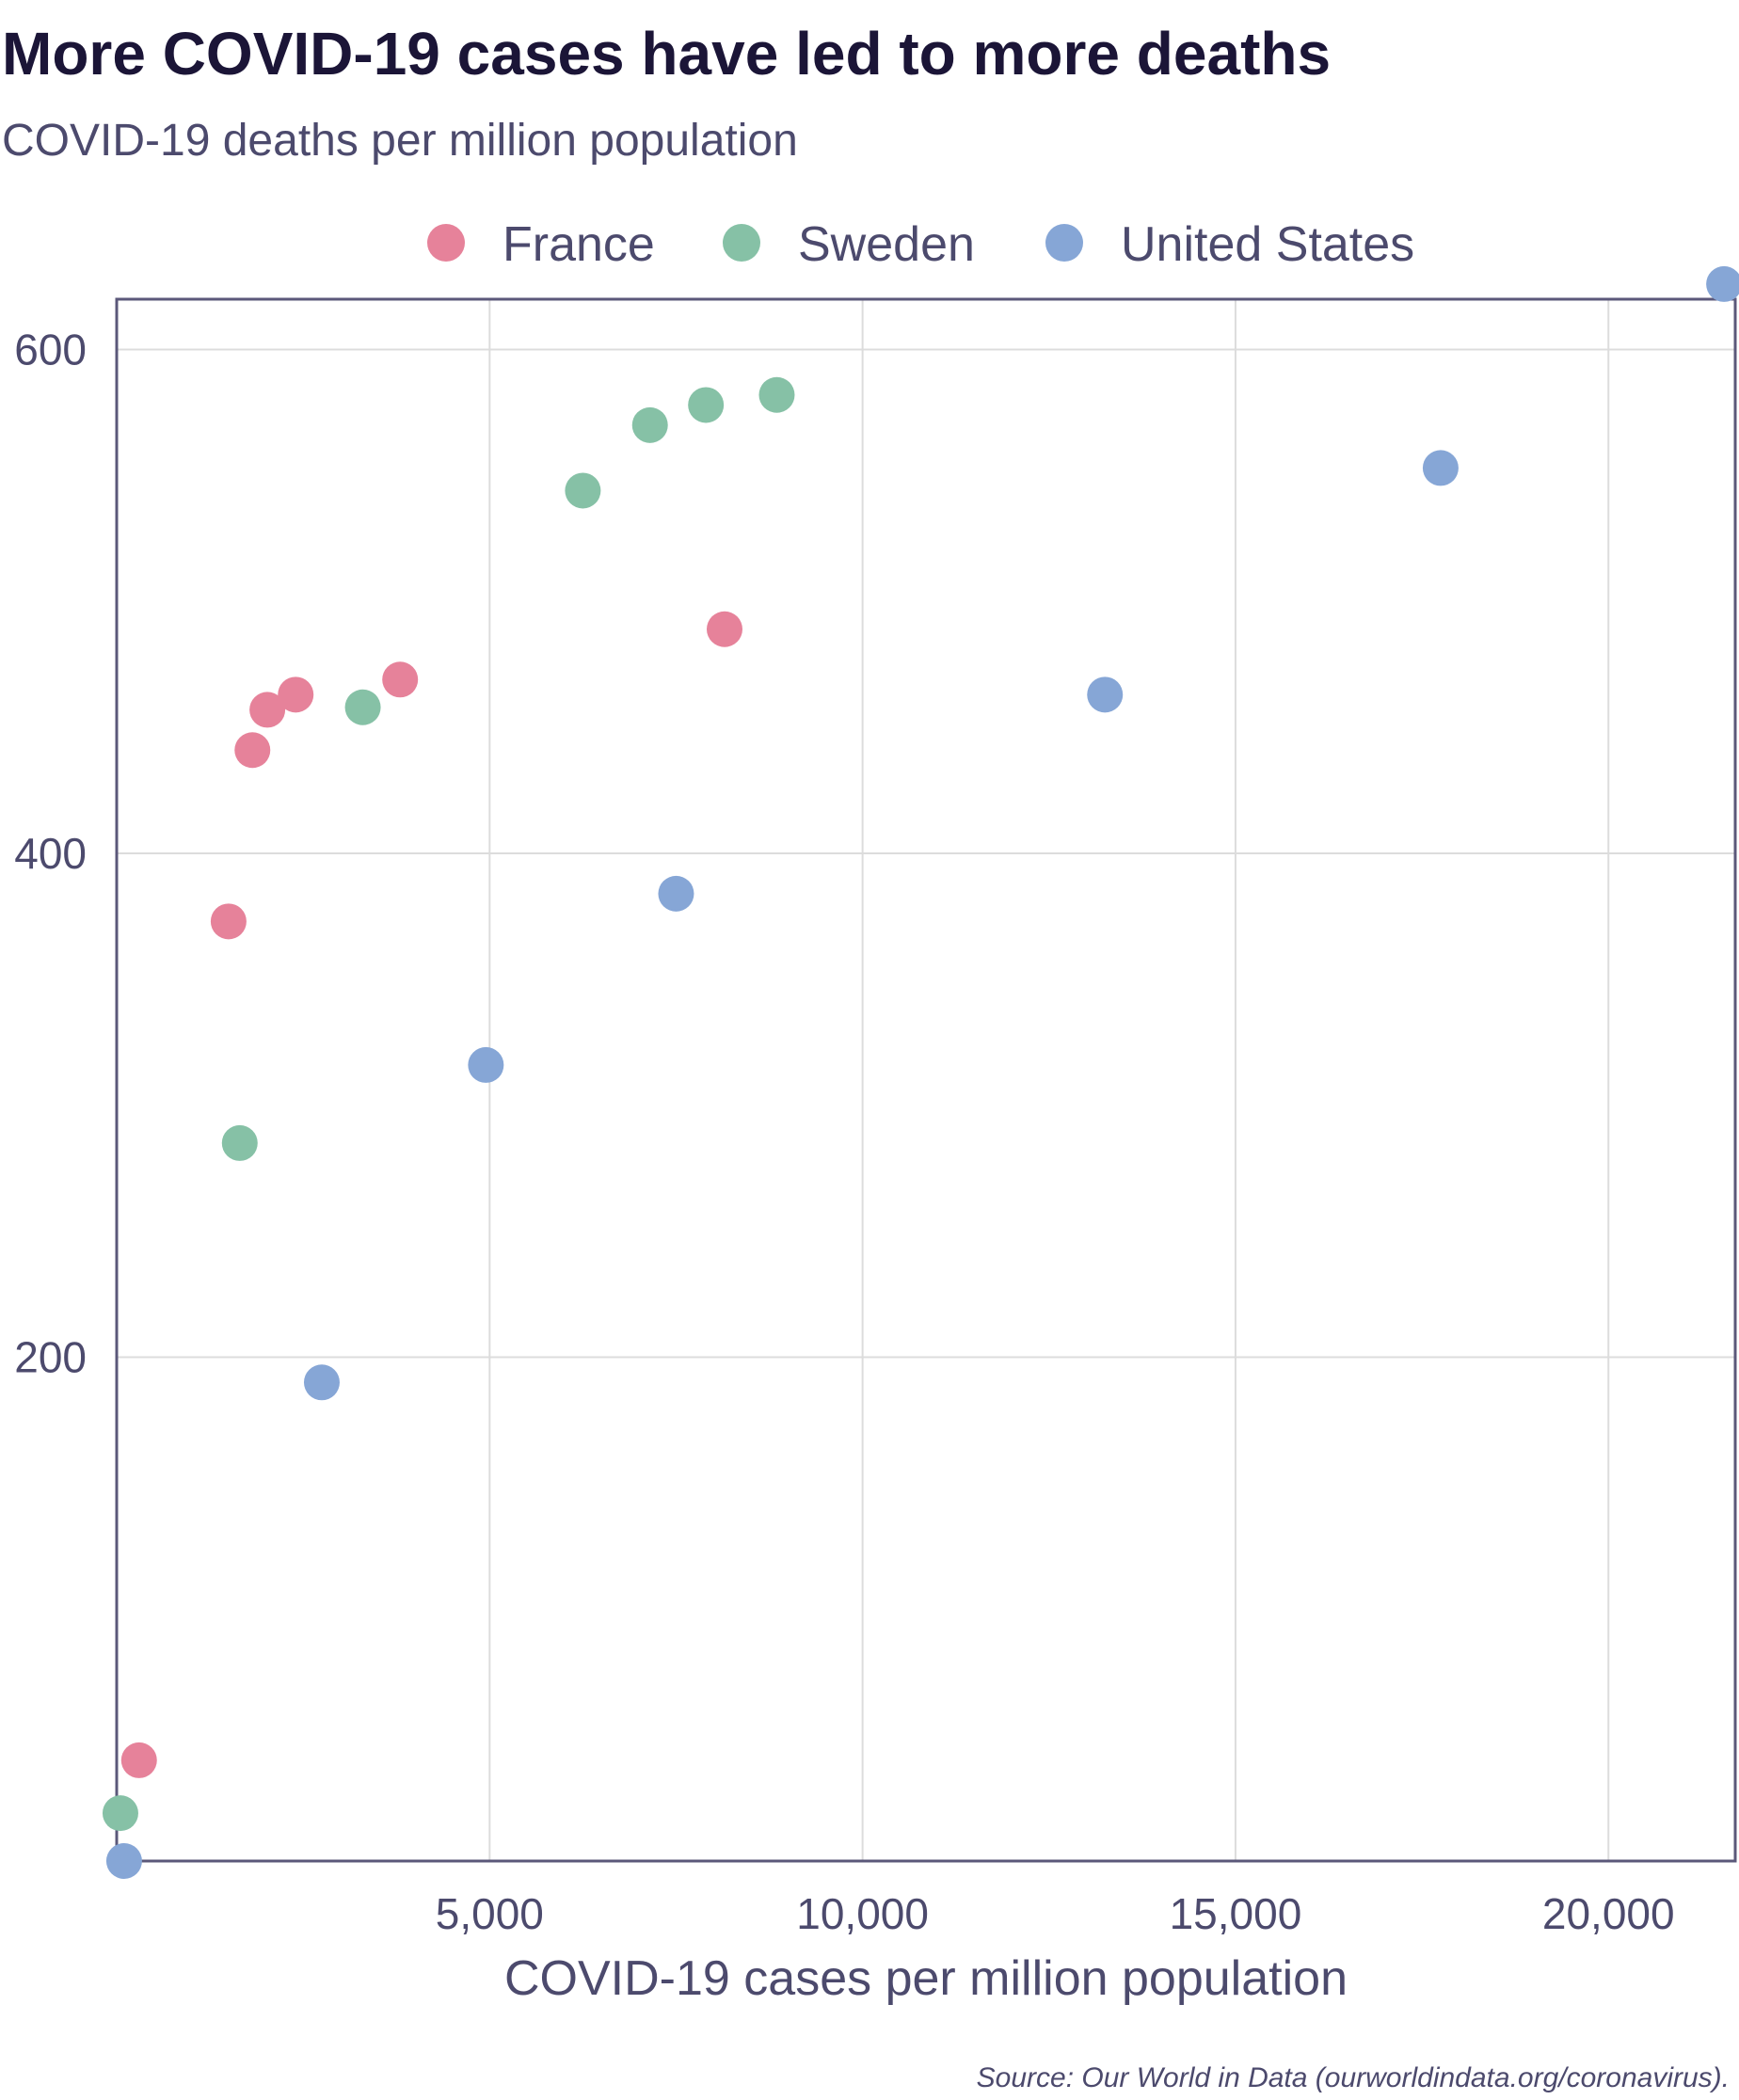  I want to click on x-axis: 5,000 10,000 15,000 20,000, so click(1055, 1914).